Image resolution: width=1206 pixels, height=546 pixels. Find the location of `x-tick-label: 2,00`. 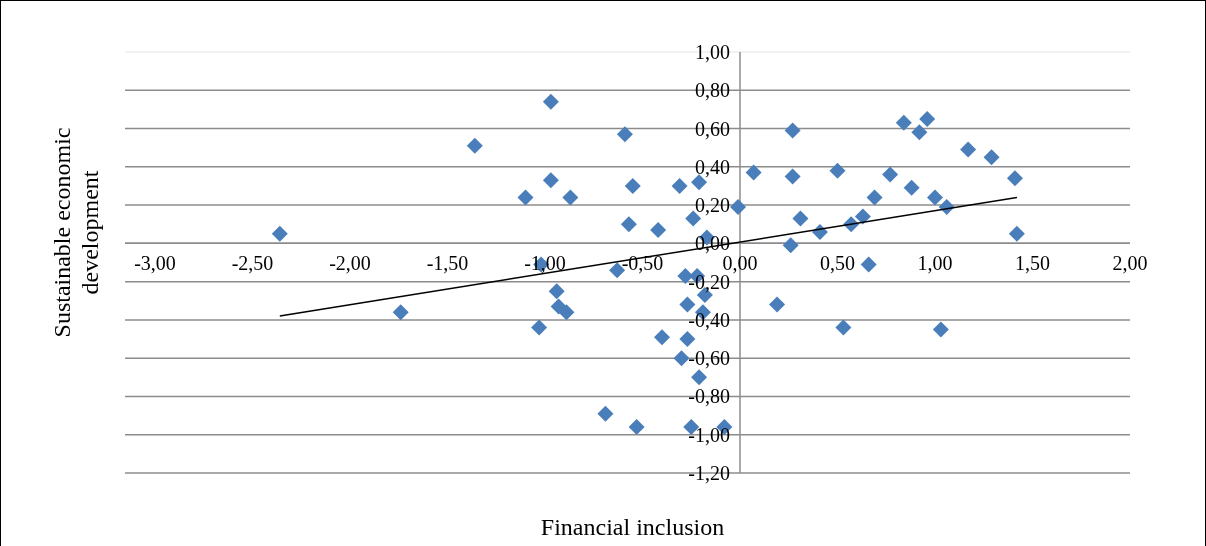

x-tick-label: 2,00 is located at coordinates (1130, 263).